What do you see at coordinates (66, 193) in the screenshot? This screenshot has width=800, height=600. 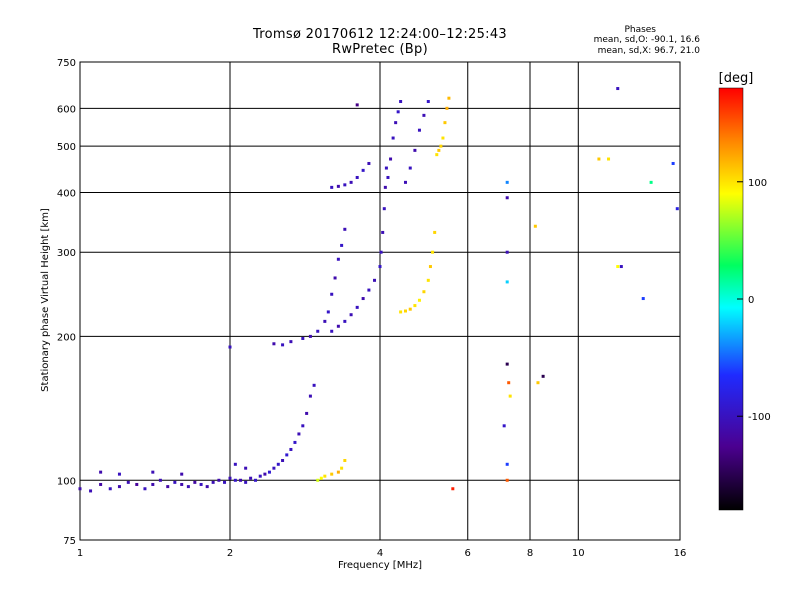 I see `y-tick-label: 400` at bounding box center [66, 193].